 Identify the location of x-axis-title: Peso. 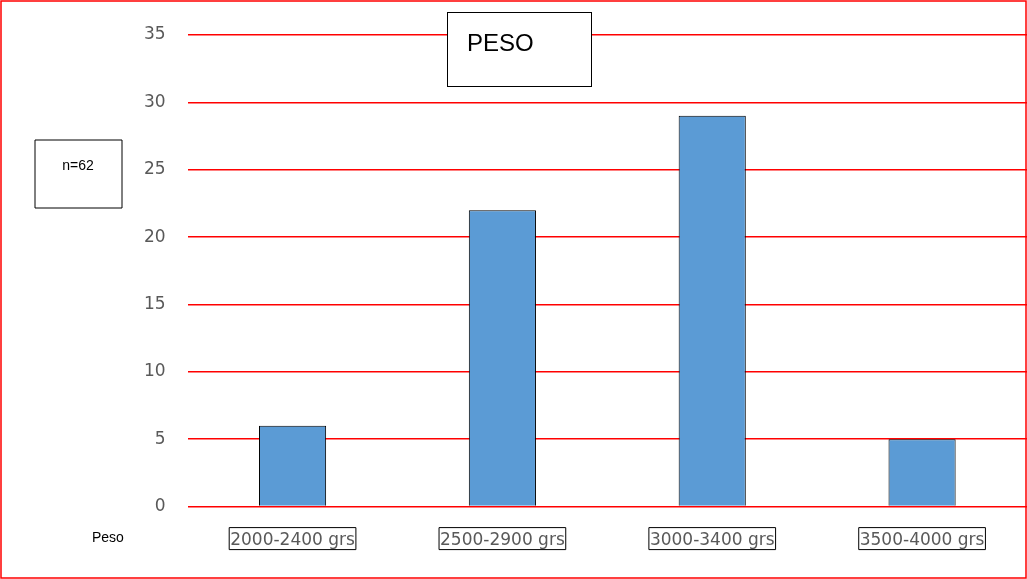
(108, 537).